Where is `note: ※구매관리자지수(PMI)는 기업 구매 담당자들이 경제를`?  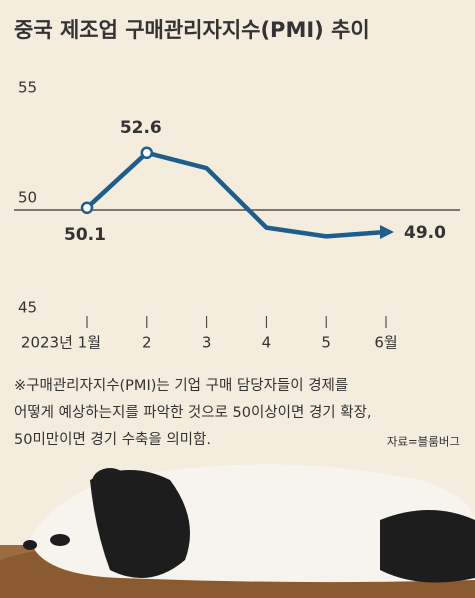
note: ※구매관리자지수(PMI)는 기업 구매 담당자들이 경제를 is located at coordinates (181, 385).